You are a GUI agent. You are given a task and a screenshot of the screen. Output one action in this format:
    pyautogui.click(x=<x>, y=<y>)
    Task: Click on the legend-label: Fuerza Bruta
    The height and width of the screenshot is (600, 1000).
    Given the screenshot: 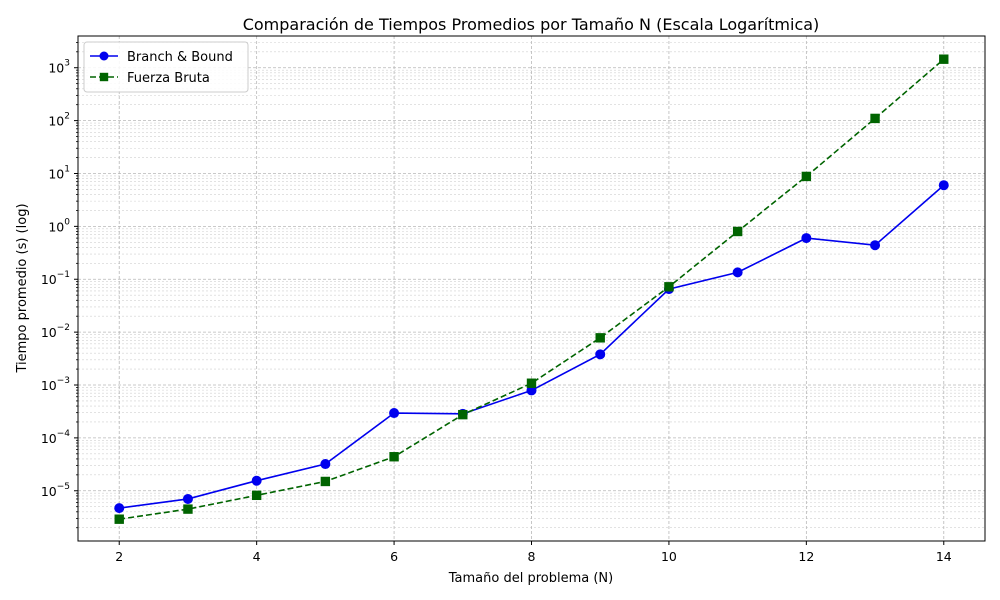 What is the action you would take?
    pyautogui.click(x=168, y=78)
    